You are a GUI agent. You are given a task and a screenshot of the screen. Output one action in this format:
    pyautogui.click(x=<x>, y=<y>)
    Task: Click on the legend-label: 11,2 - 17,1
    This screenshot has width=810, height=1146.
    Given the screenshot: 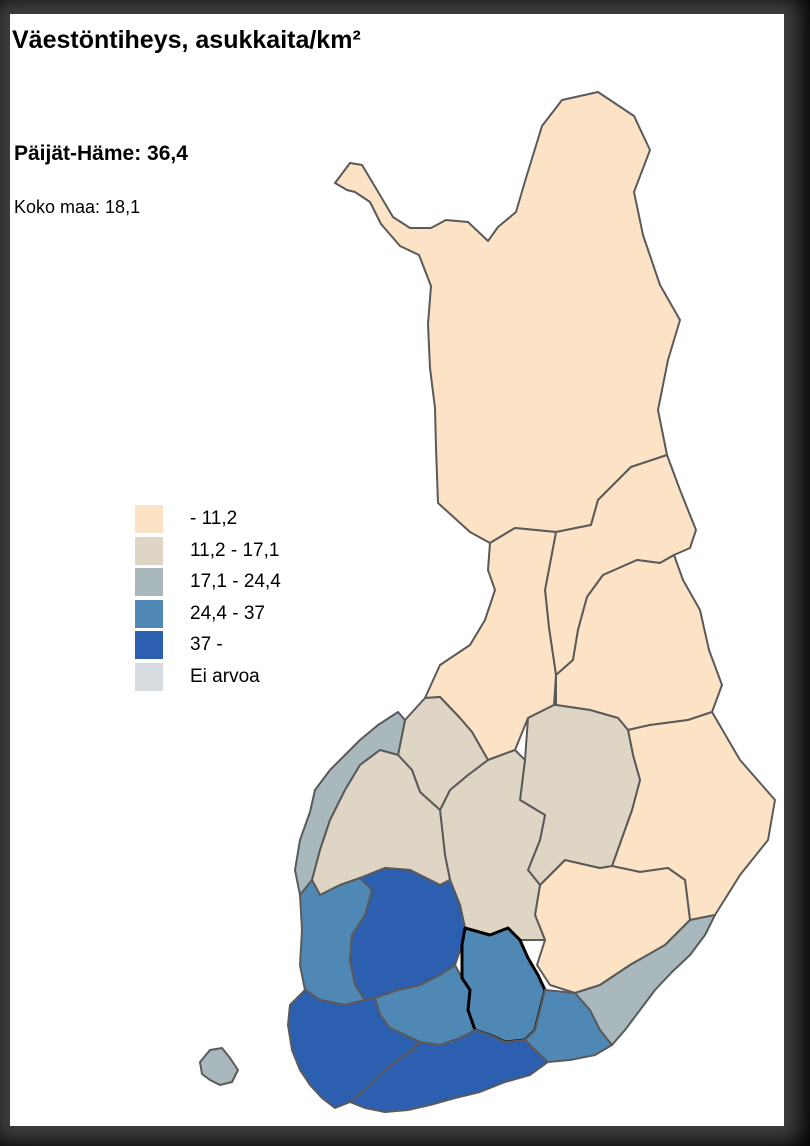 What is the action you would take?
    pyautogui.click(x=235, y=550)
    